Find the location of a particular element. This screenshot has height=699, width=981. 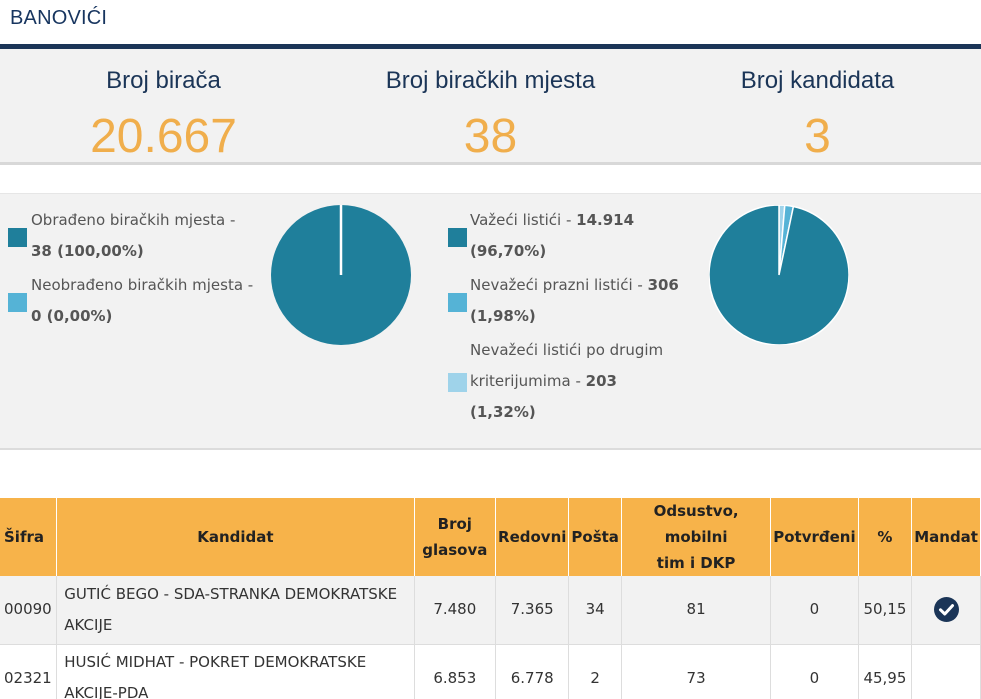

legend-invalid-other-label: kriterijumima - is located at coordinates (528, 381).